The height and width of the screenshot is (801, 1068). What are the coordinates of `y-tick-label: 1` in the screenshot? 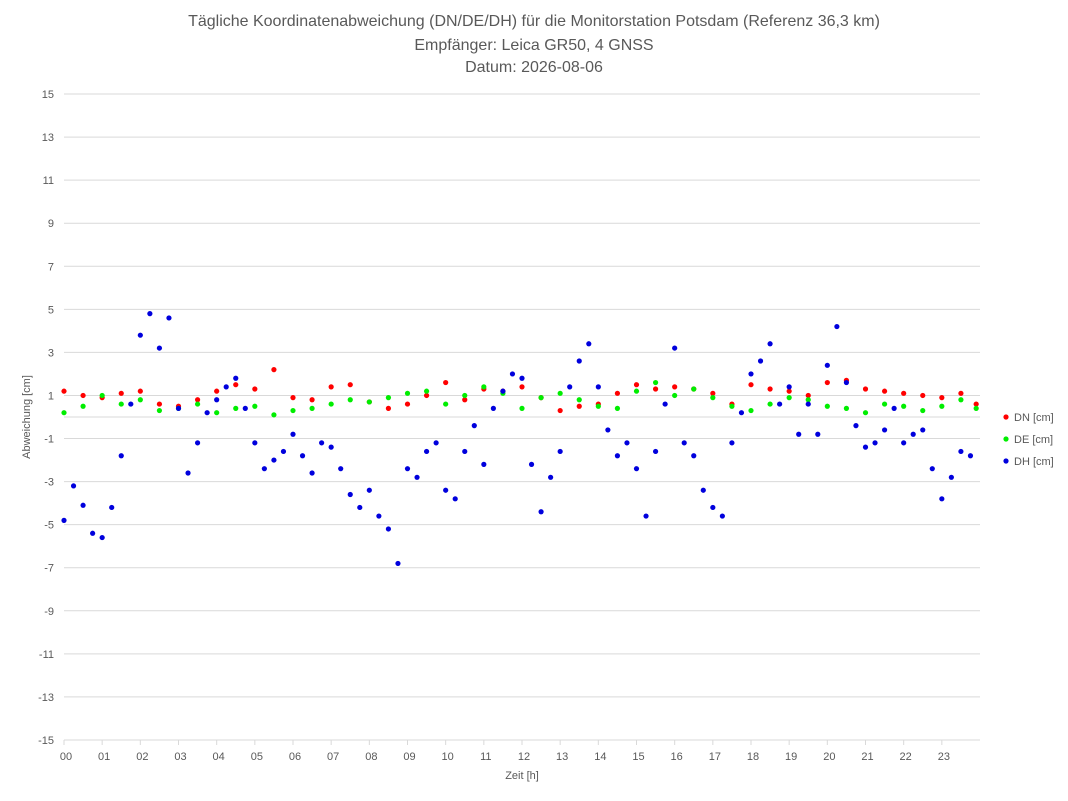 It's located at (51, 396).